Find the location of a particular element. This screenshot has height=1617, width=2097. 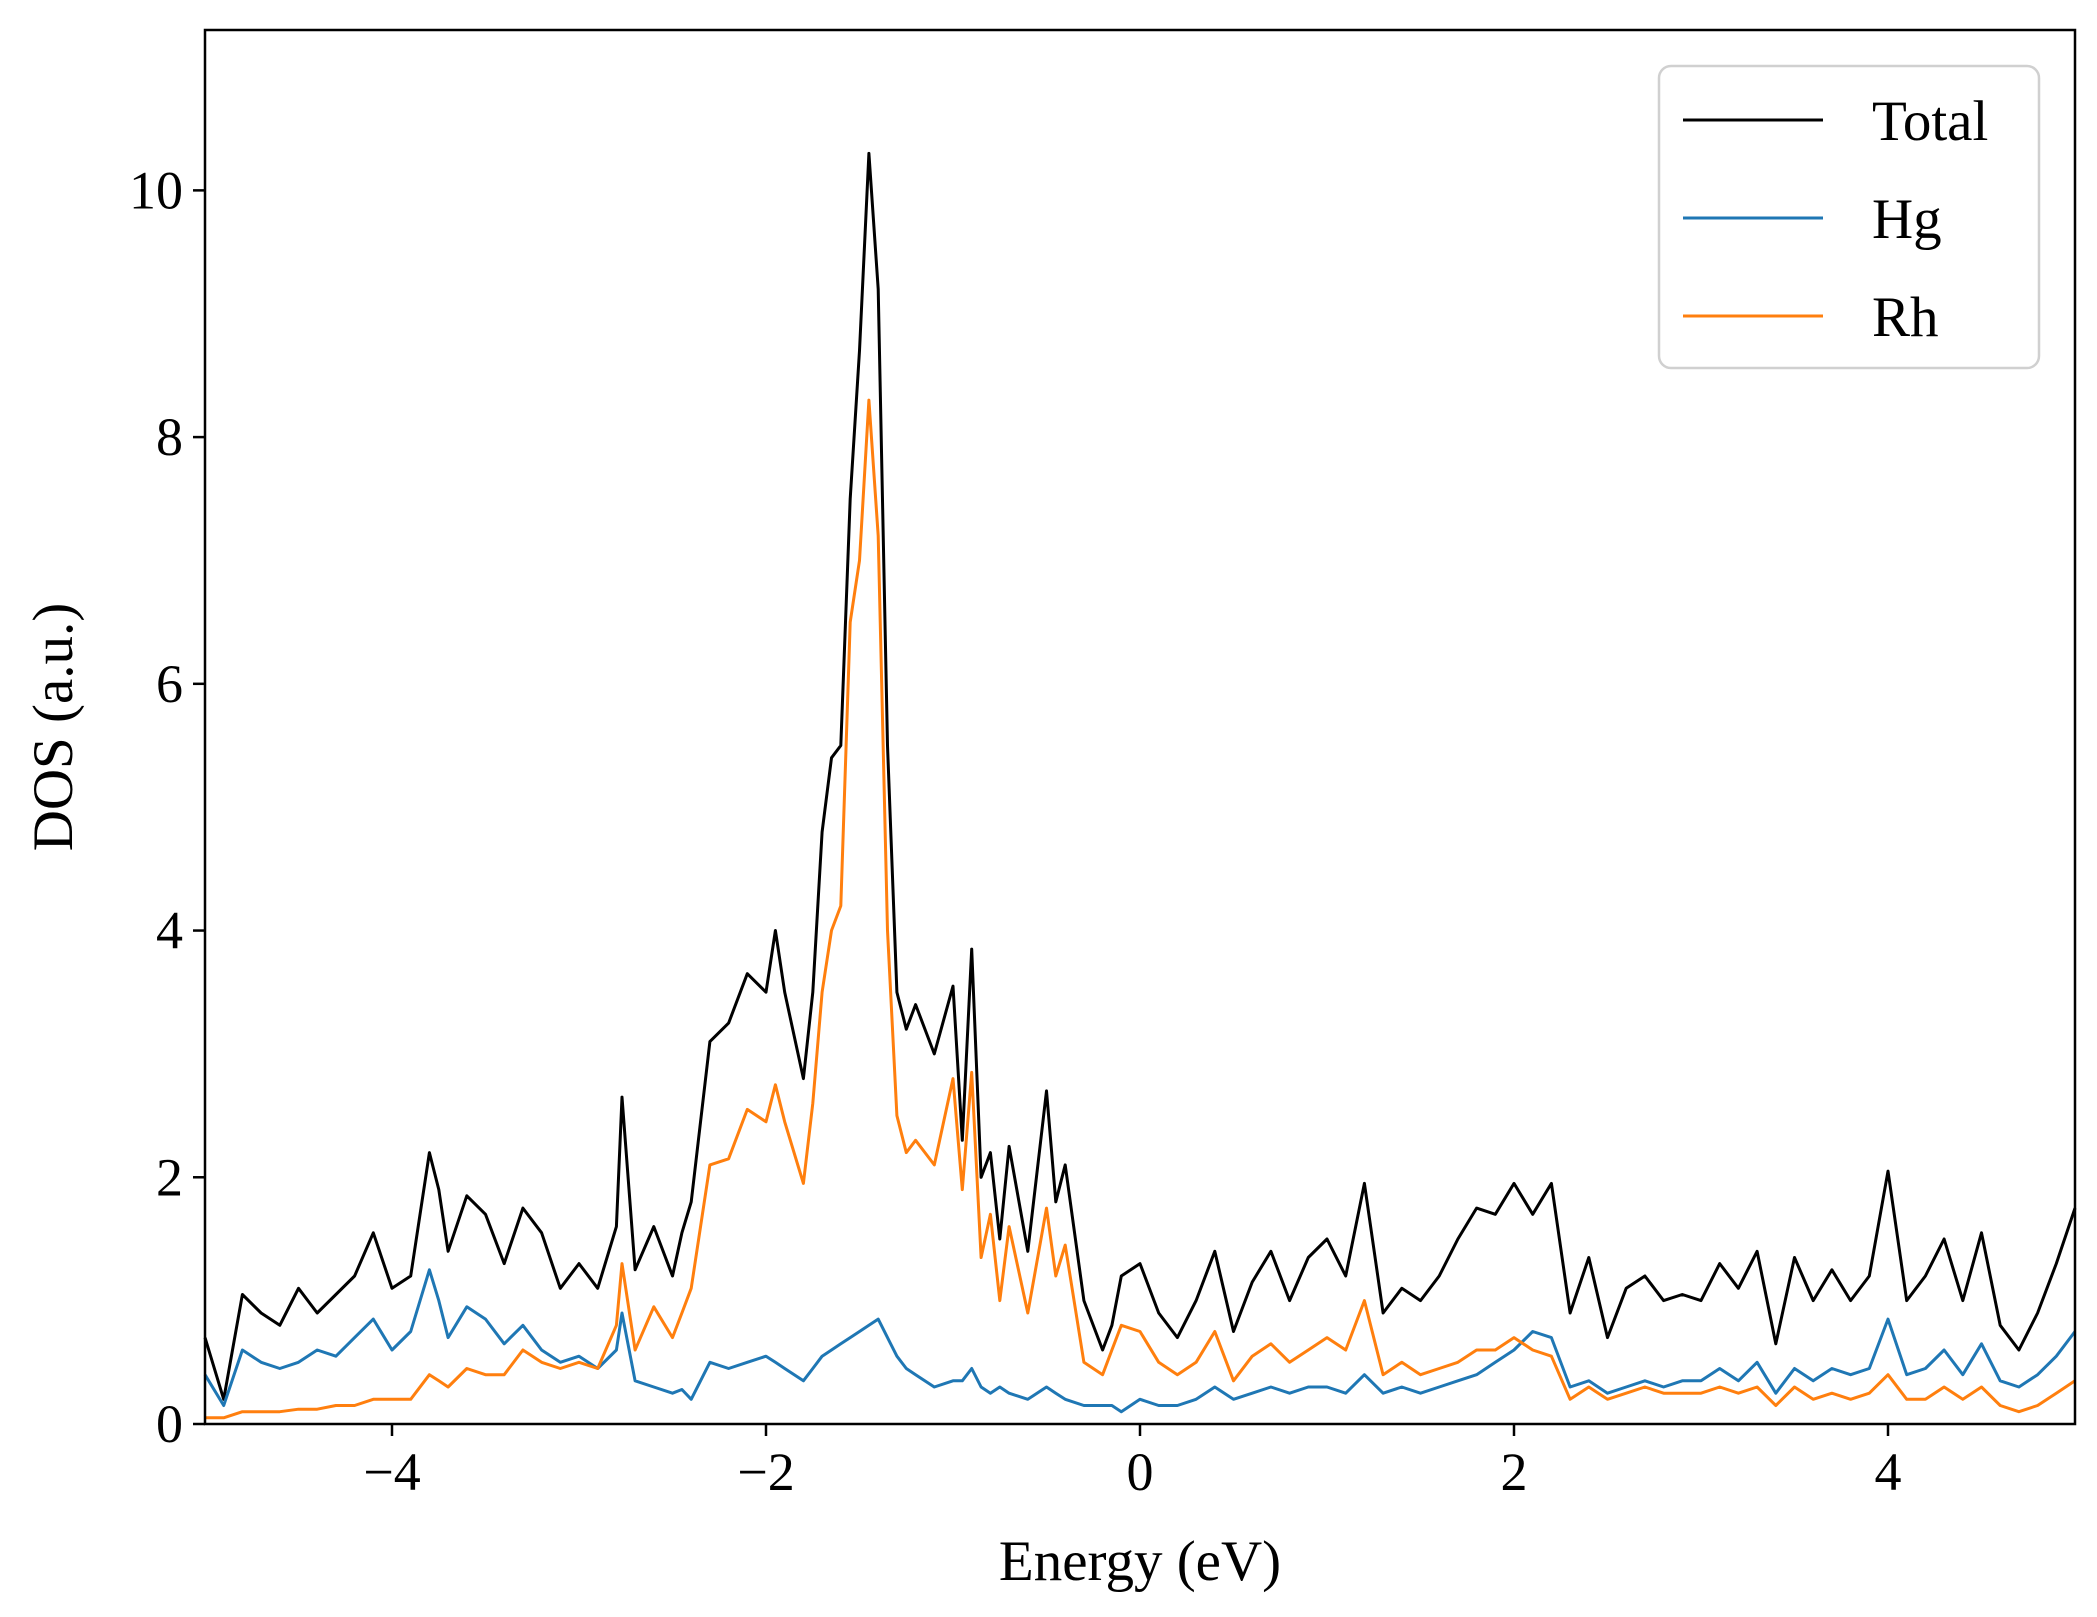

x-tick-label: −4 is located at coordinates (391, 1472).